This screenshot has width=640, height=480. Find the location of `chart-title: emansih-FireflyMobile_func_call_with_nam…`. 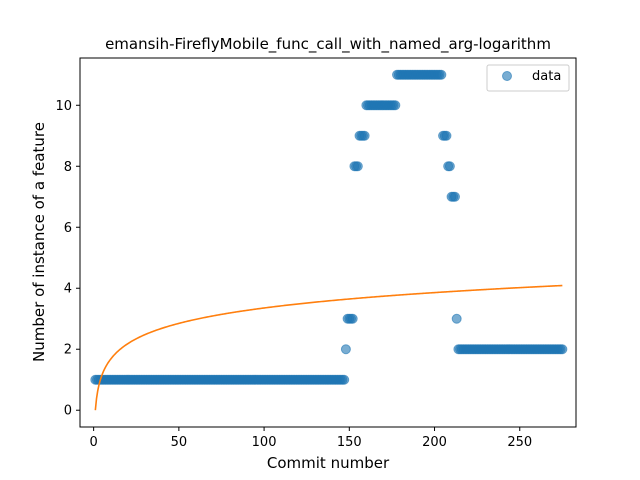

chart-title: emansih-FireflyMobile_func_call_with_nam… is located at coordinates (328, 44).